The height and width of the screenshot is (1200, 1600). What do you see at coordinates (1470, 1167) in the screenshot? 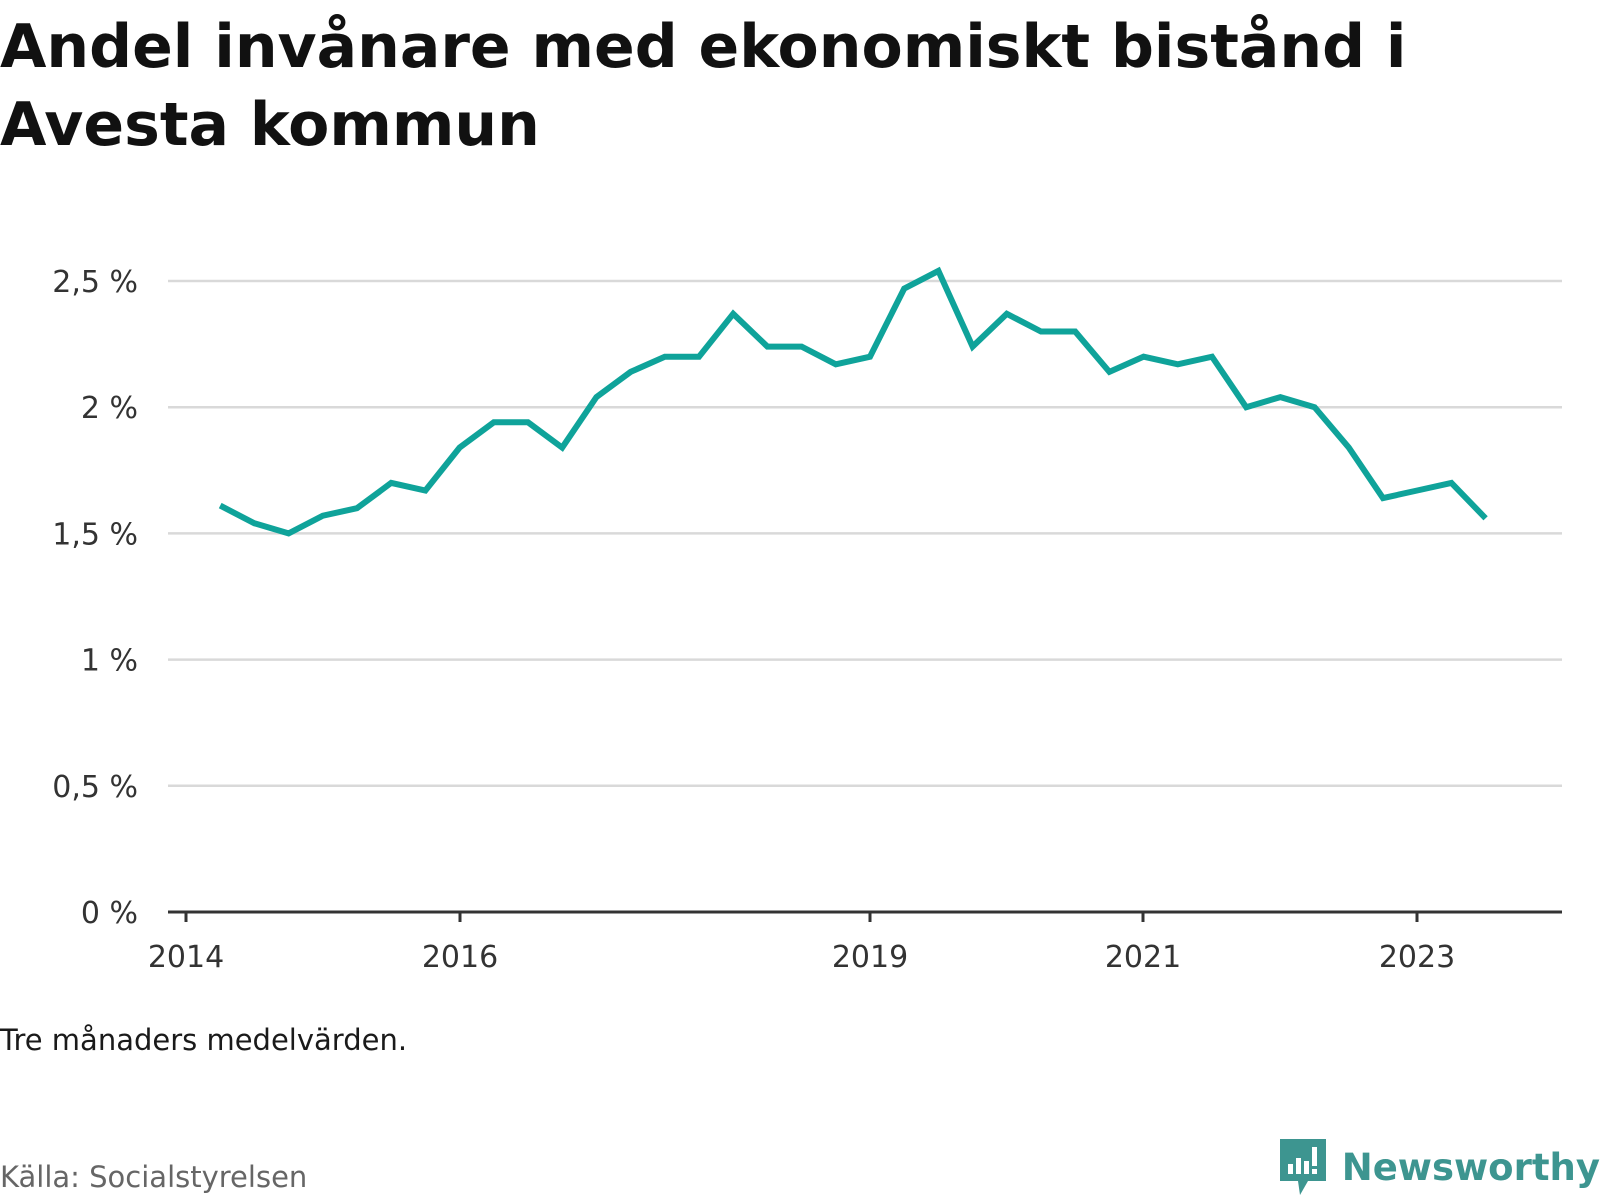
I see `brand-name: Newsworthy` at bounding box center [1470, 1167].